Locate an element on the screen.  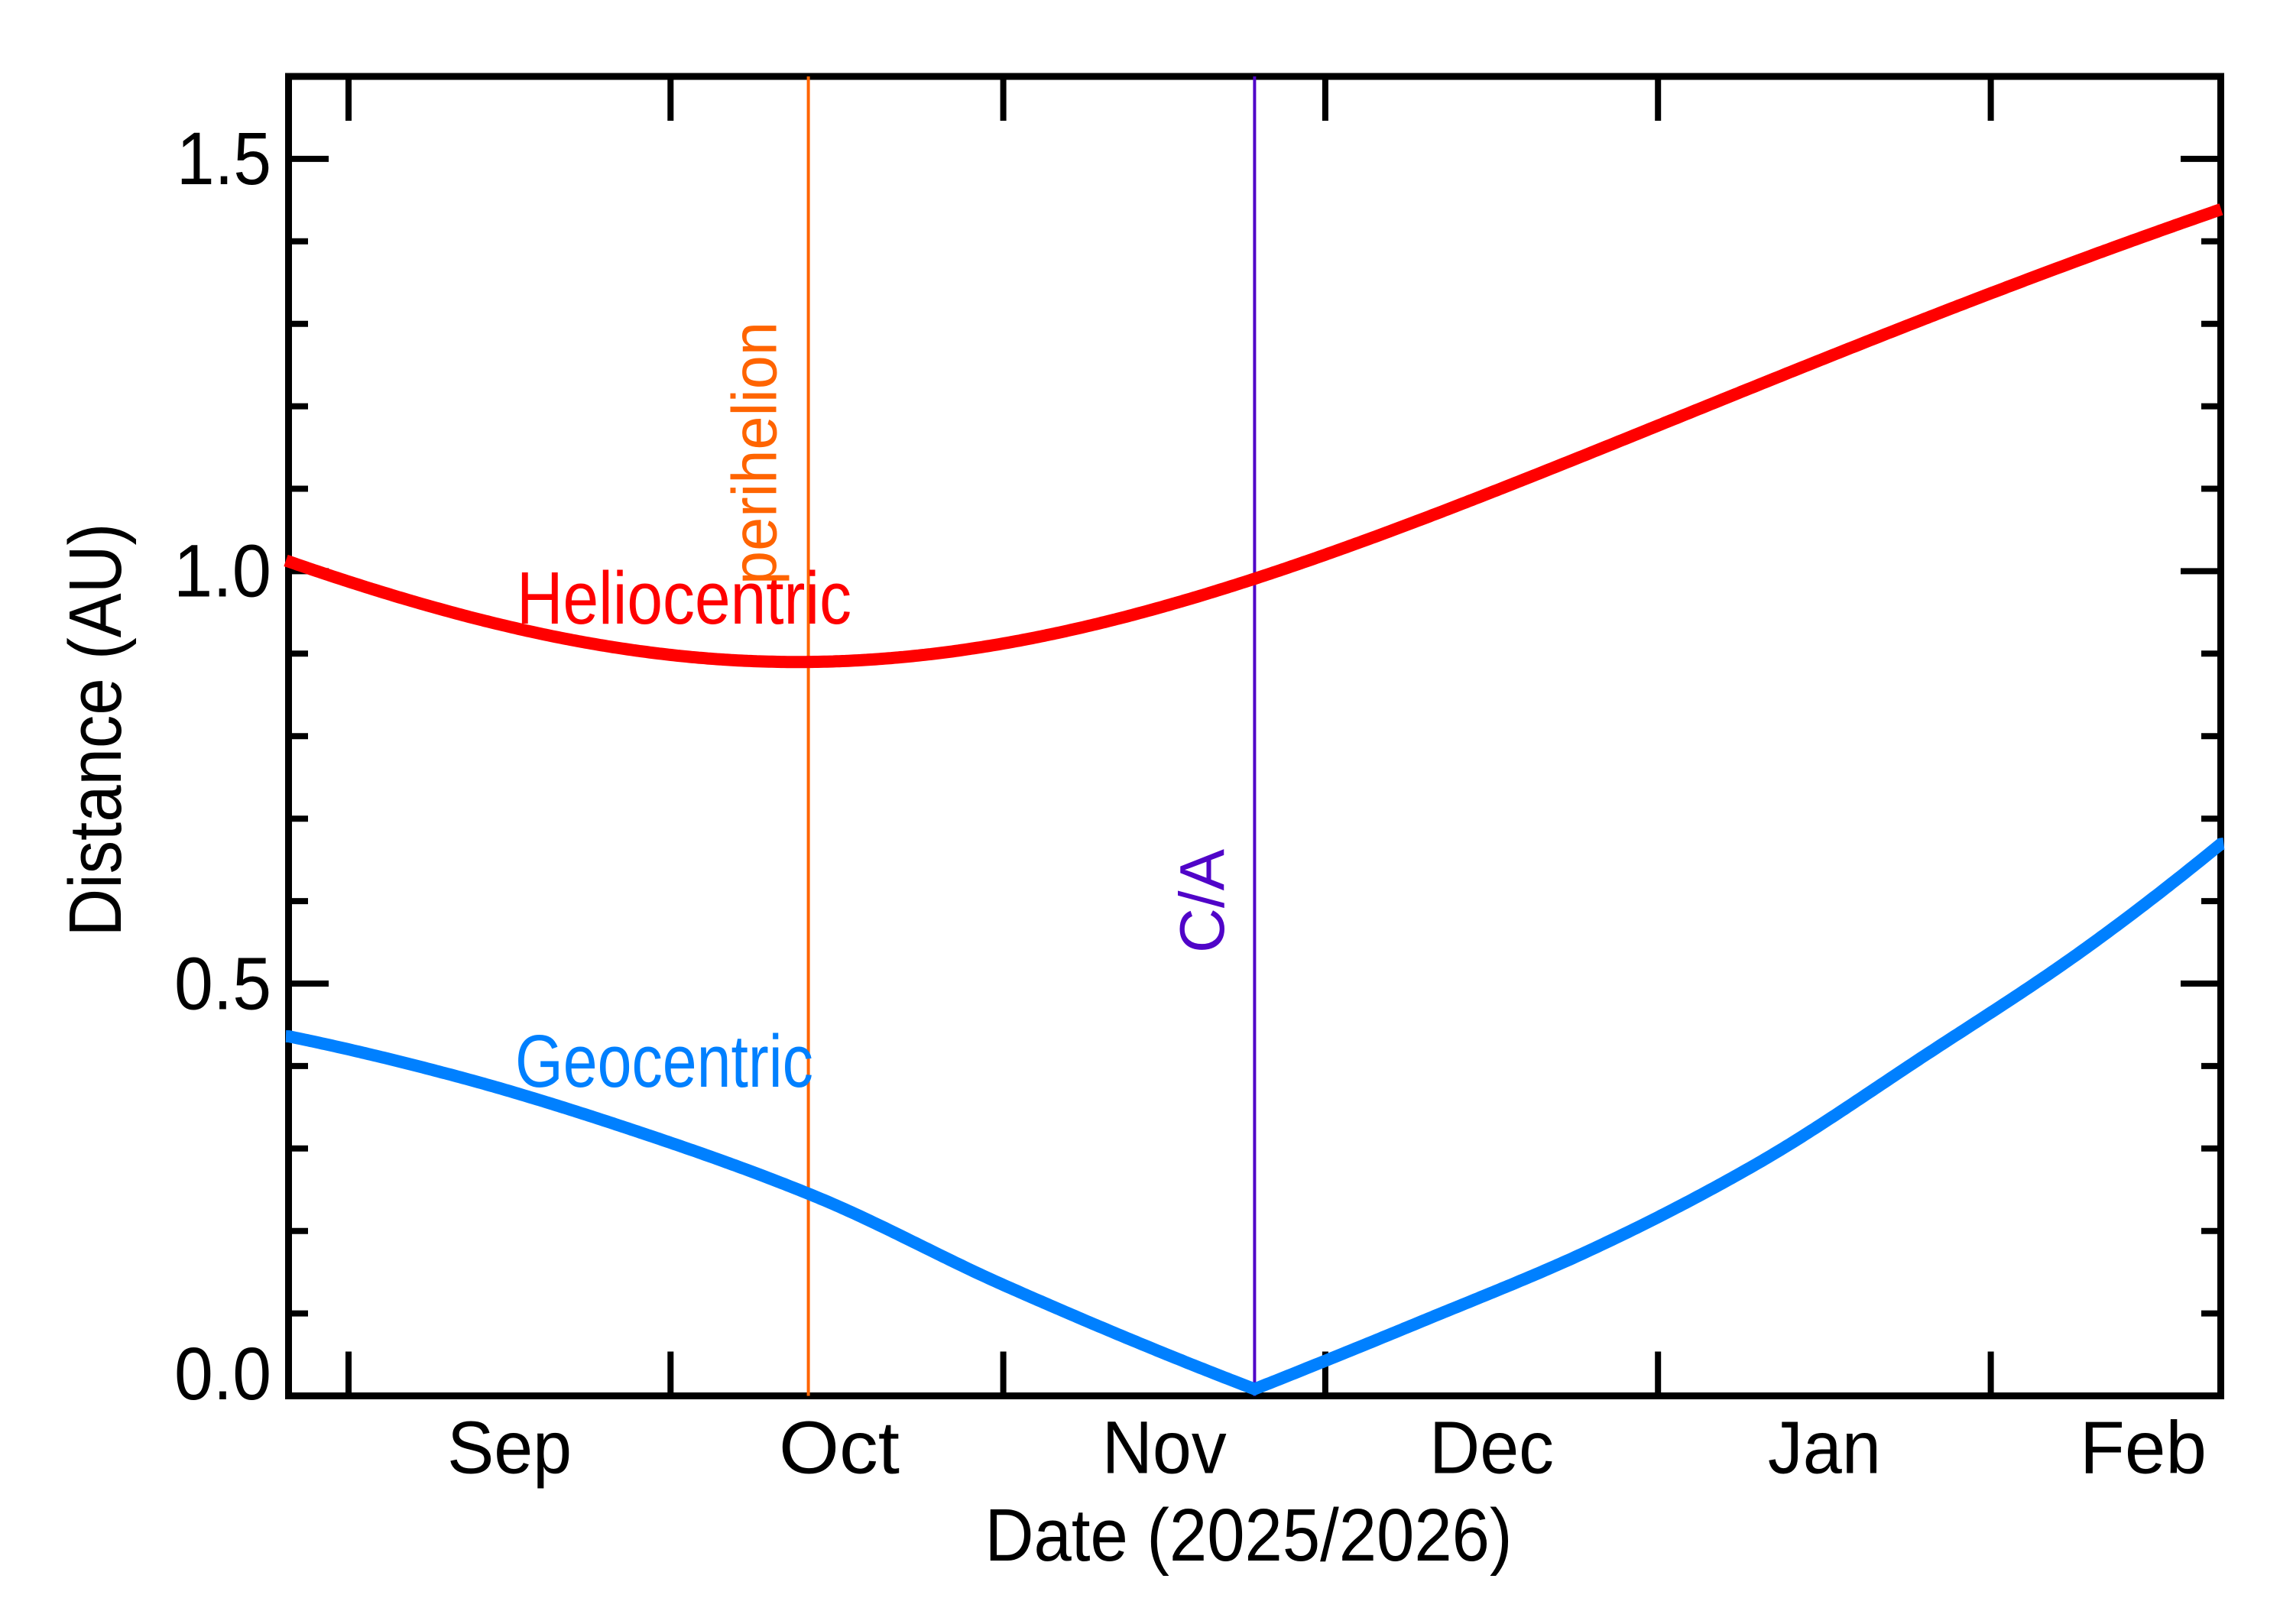
svg-text: 0.5 is located at coordinates (222, 983).